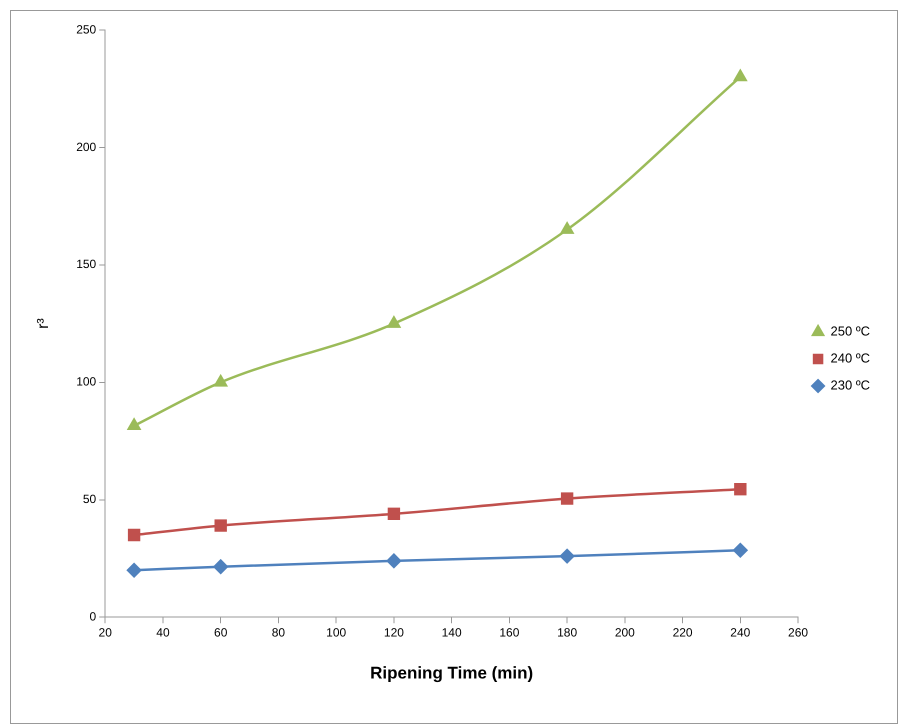  Describe the element at coordinates (740, 633) in the screenshot. I see `x-tick-label: 240` at that location.